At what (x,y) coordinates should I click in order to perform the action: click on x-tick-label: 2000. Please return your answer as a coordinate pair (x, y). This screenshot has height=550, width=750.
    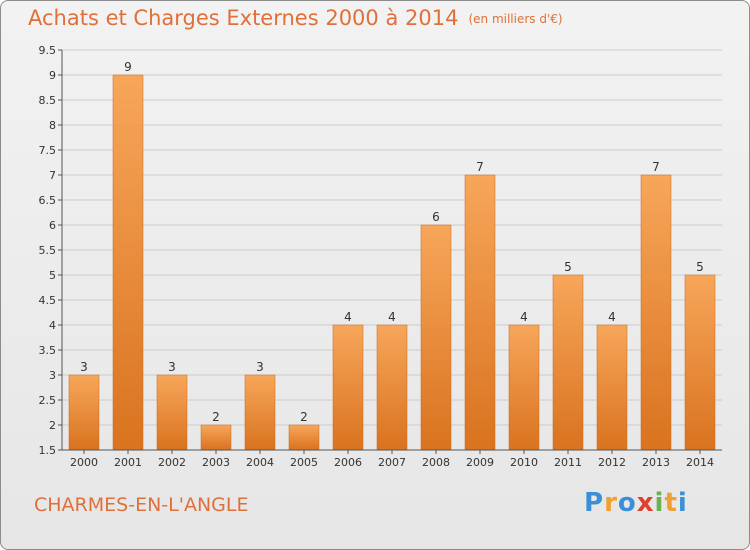
    Looking at the image, I should click on (84, 462).